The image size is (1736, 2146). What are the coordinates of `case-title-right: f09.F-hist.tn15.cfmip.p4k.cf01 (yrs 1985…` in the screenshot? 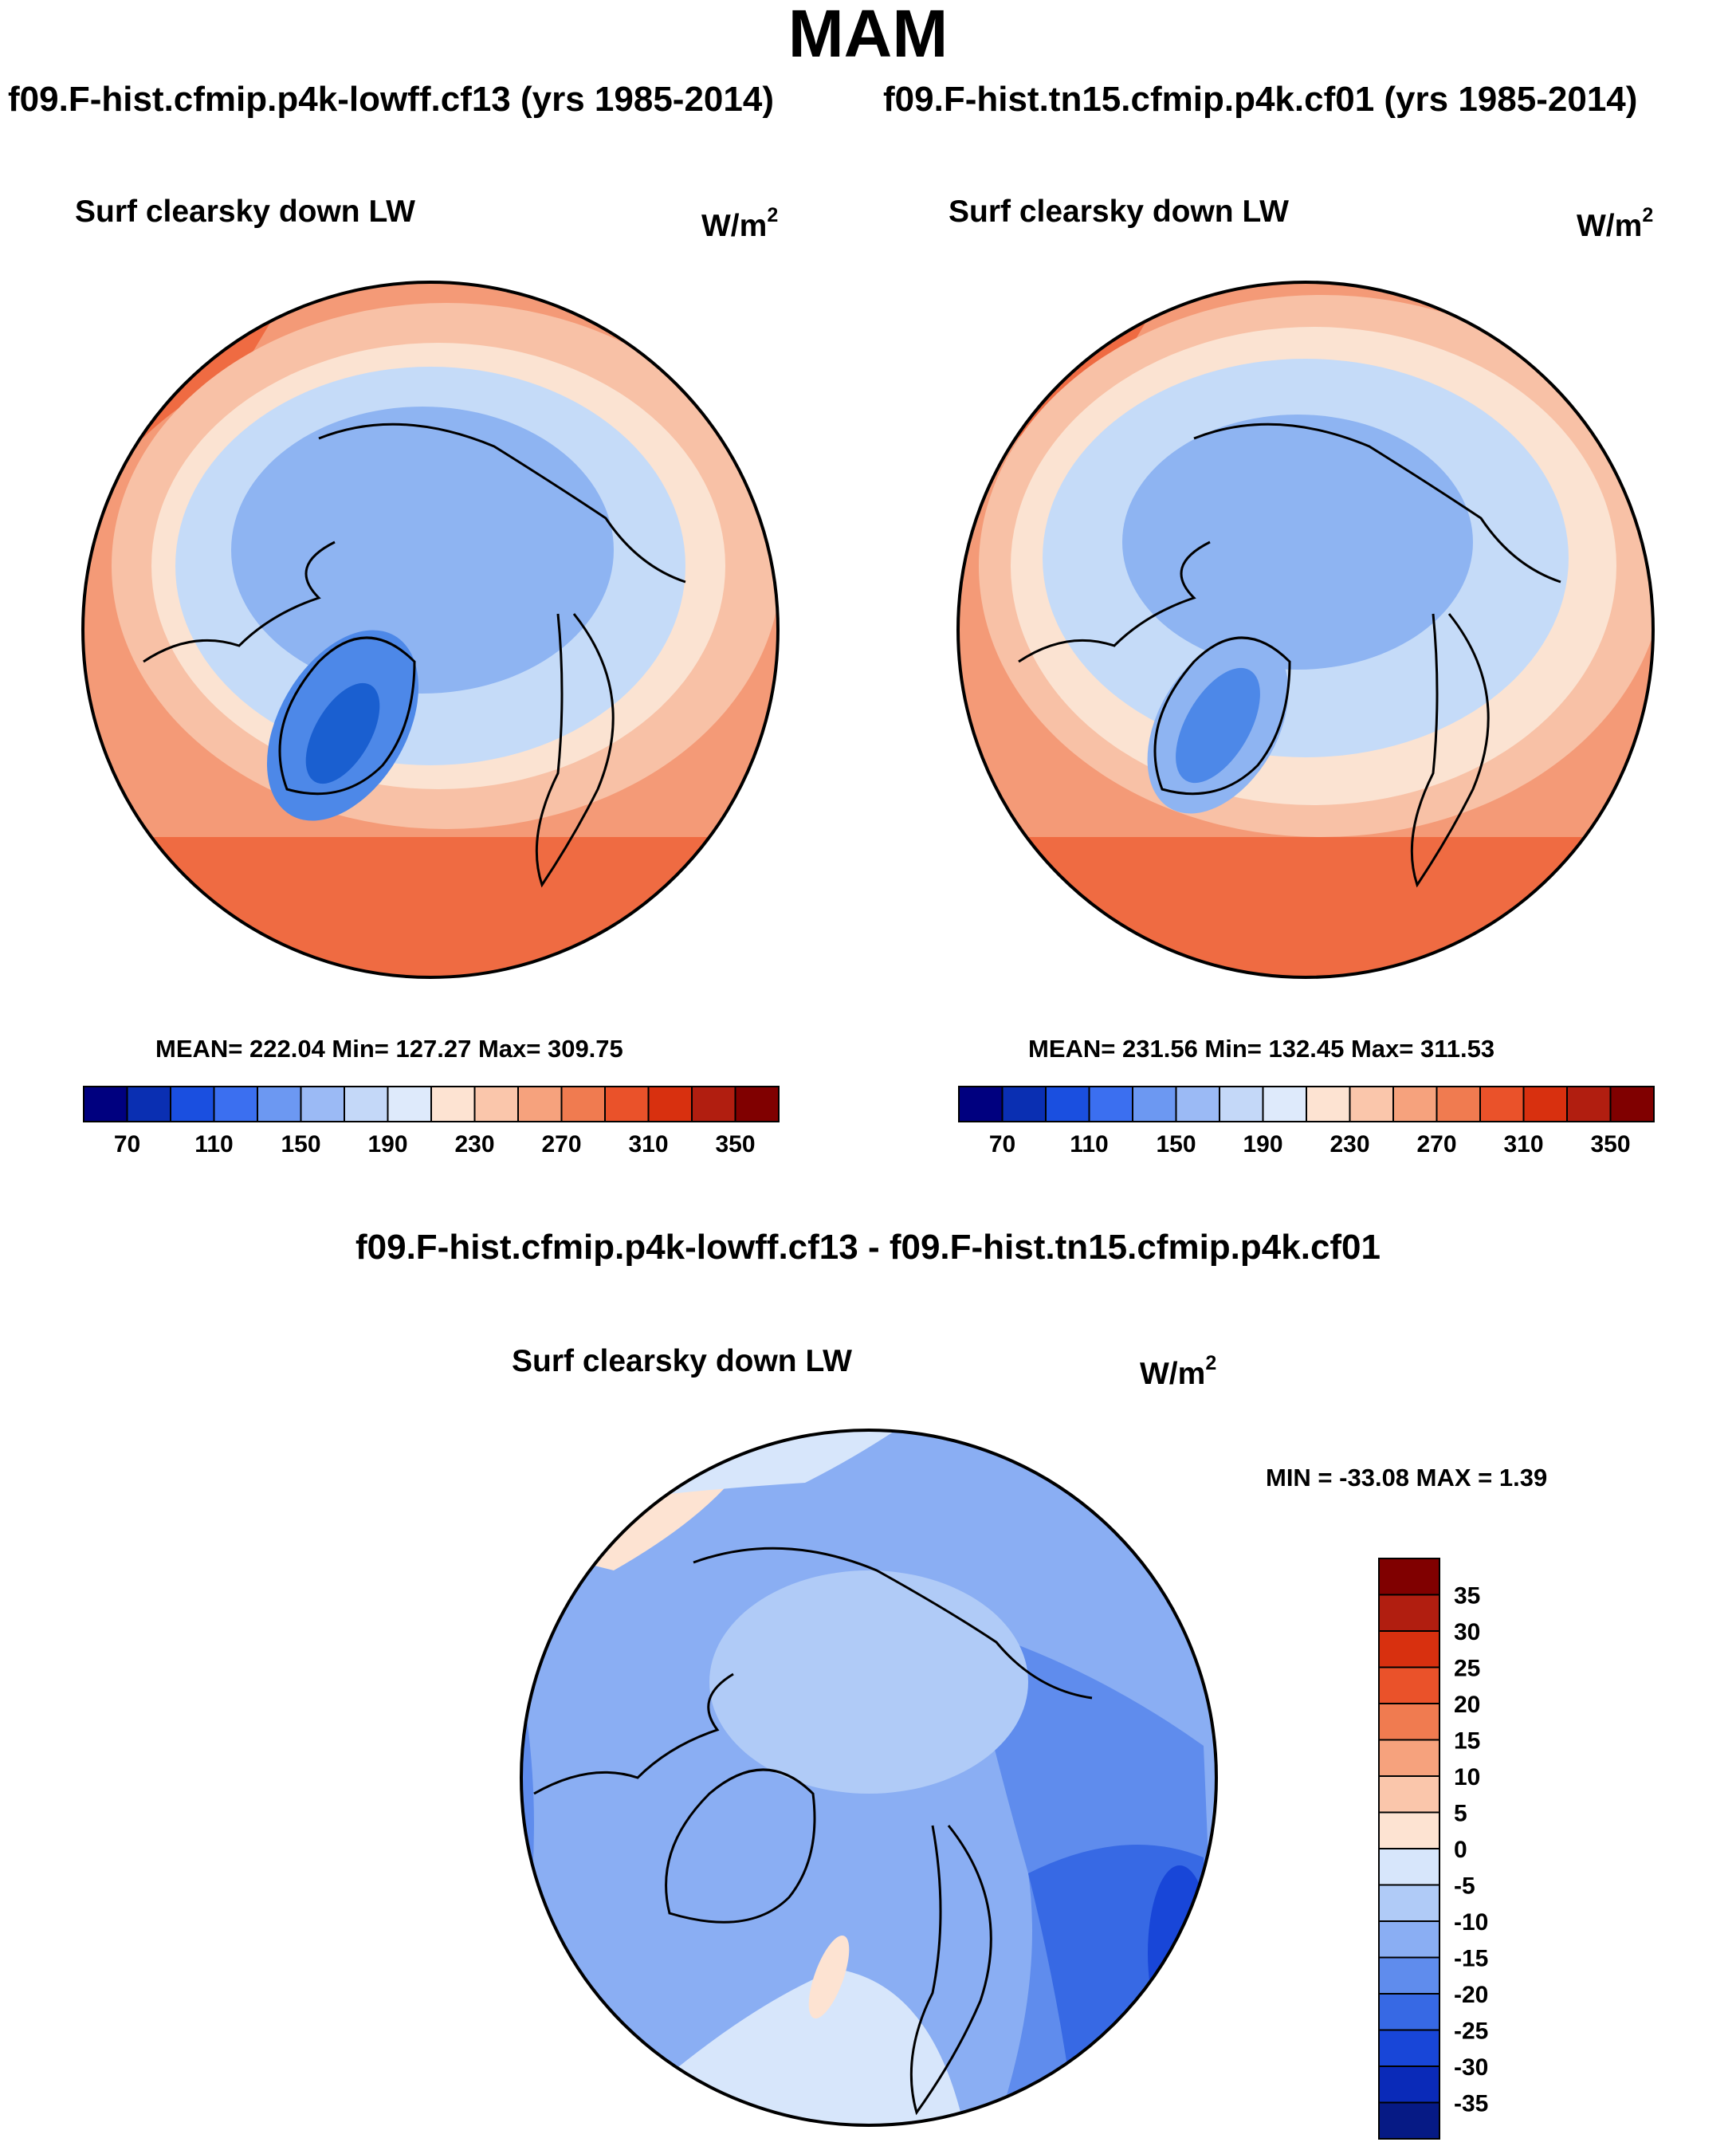 It's located at (1260, 99).